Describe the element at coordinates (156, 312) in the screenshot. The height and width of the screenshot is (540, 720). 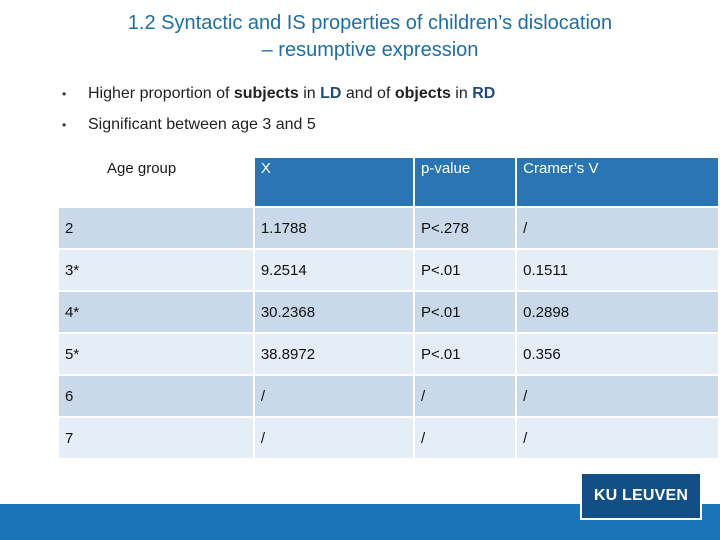
I see `cell-age: 4*` at that location.